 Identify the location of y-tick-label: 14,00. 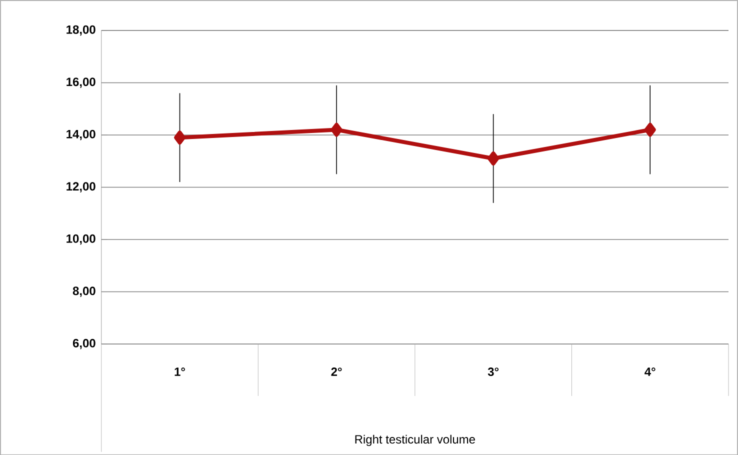
(81, 135).